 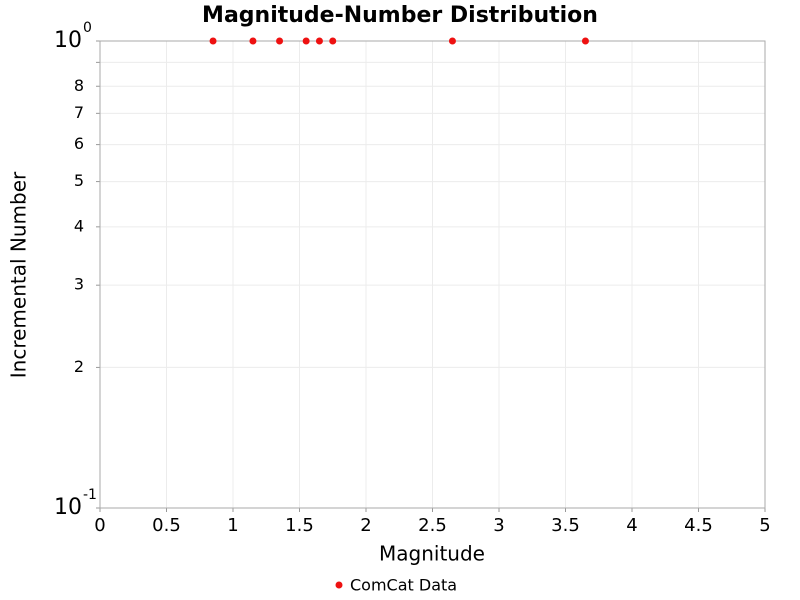 What do you see at coordinates (698, 525) in the screenshot?
I see `x-tick-label: 4.5` at bounding box center [698, 525].